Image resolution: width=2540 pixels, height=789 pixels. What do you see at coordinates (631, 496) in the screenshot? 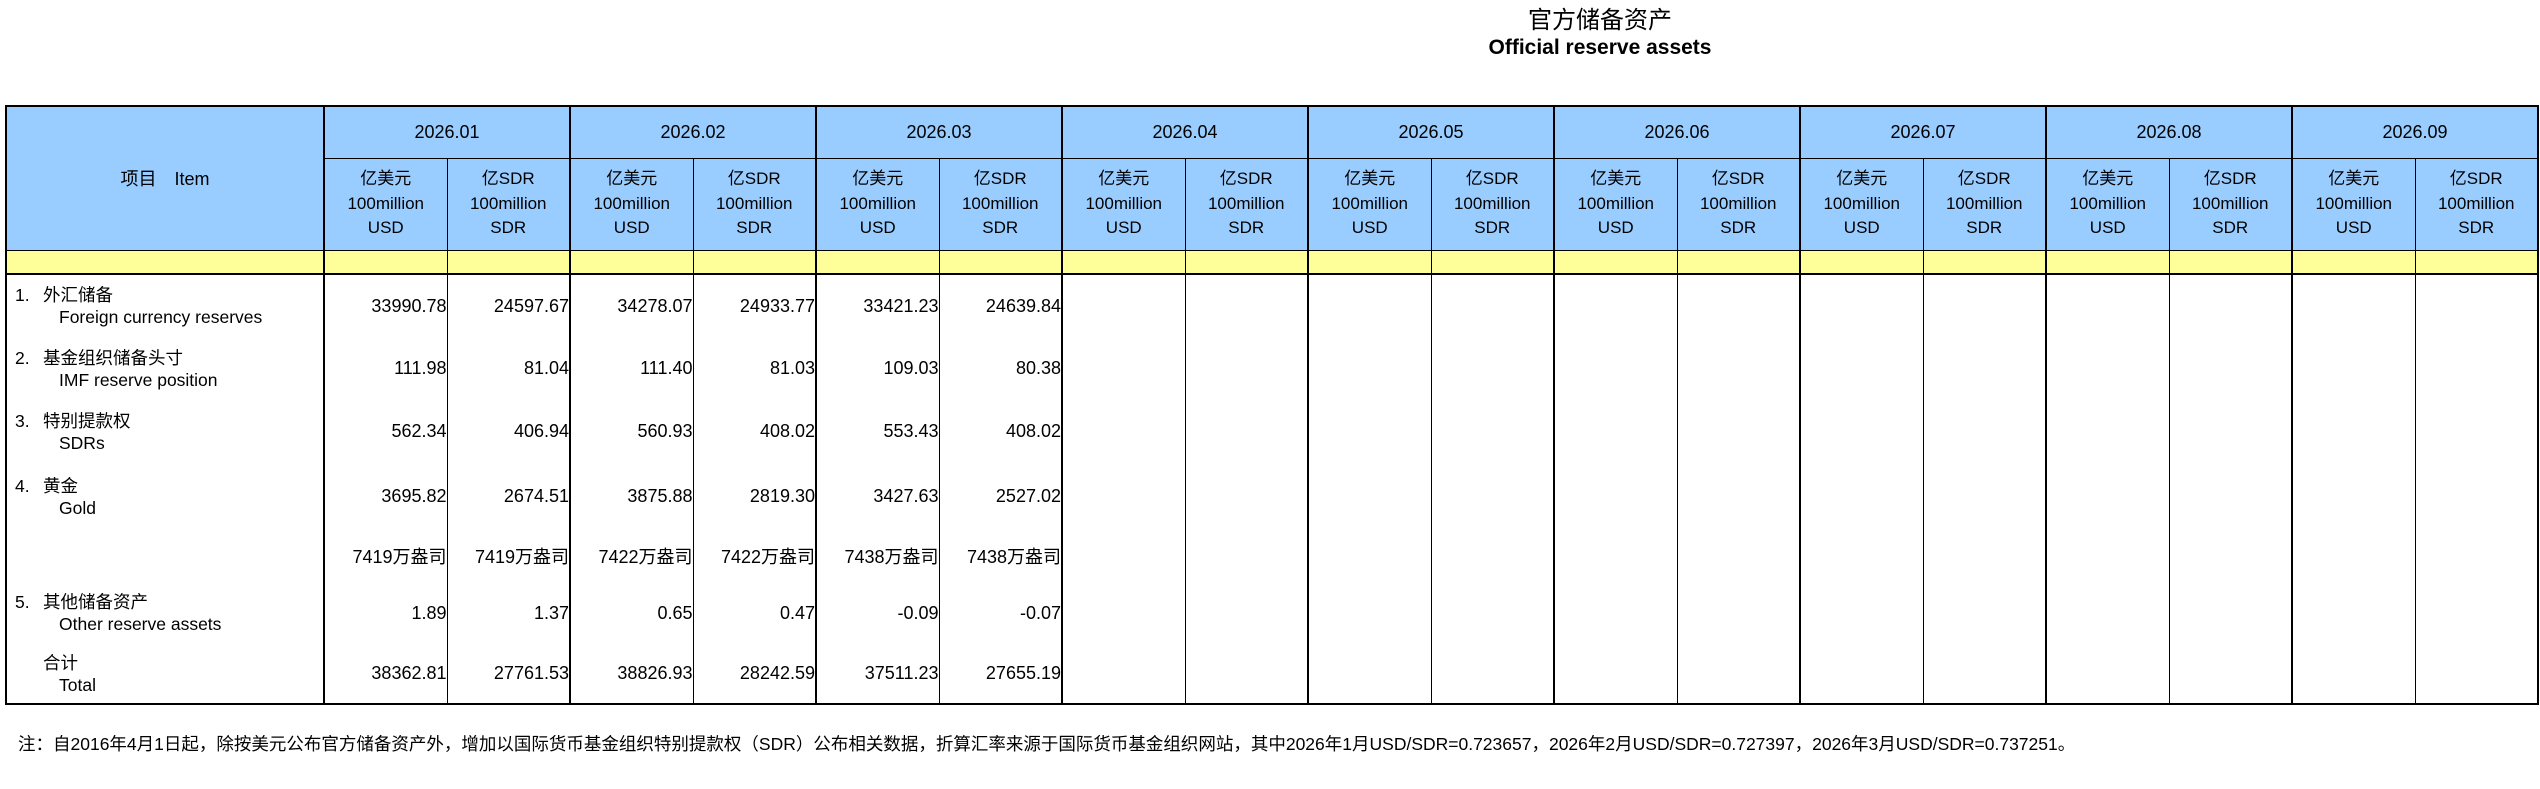
I see `value-cell: 3875.88` at bounding box center [631, 496].